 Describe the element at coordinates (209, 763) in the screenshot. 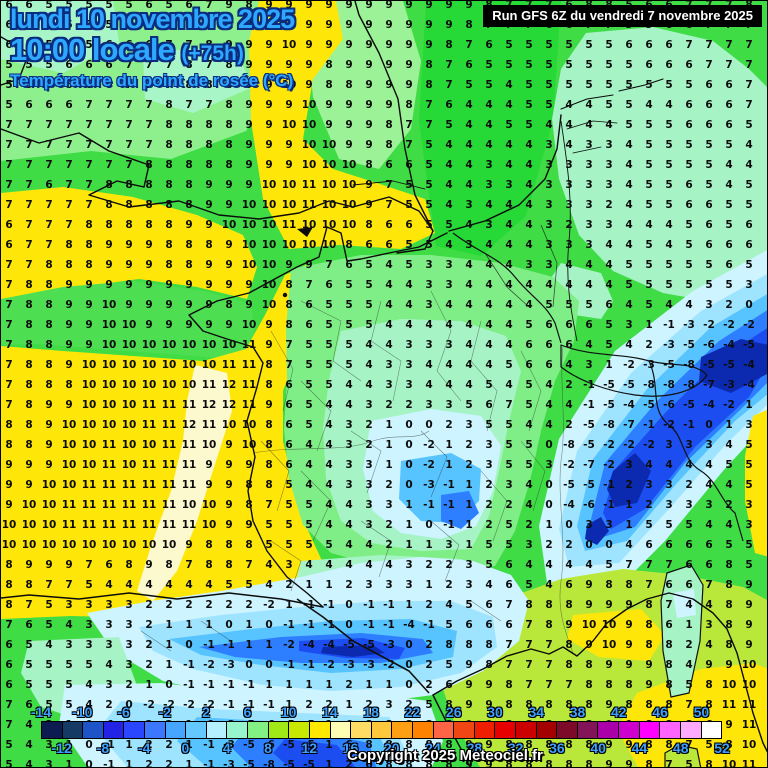

I see `dewpoint-value: -1` at that location.